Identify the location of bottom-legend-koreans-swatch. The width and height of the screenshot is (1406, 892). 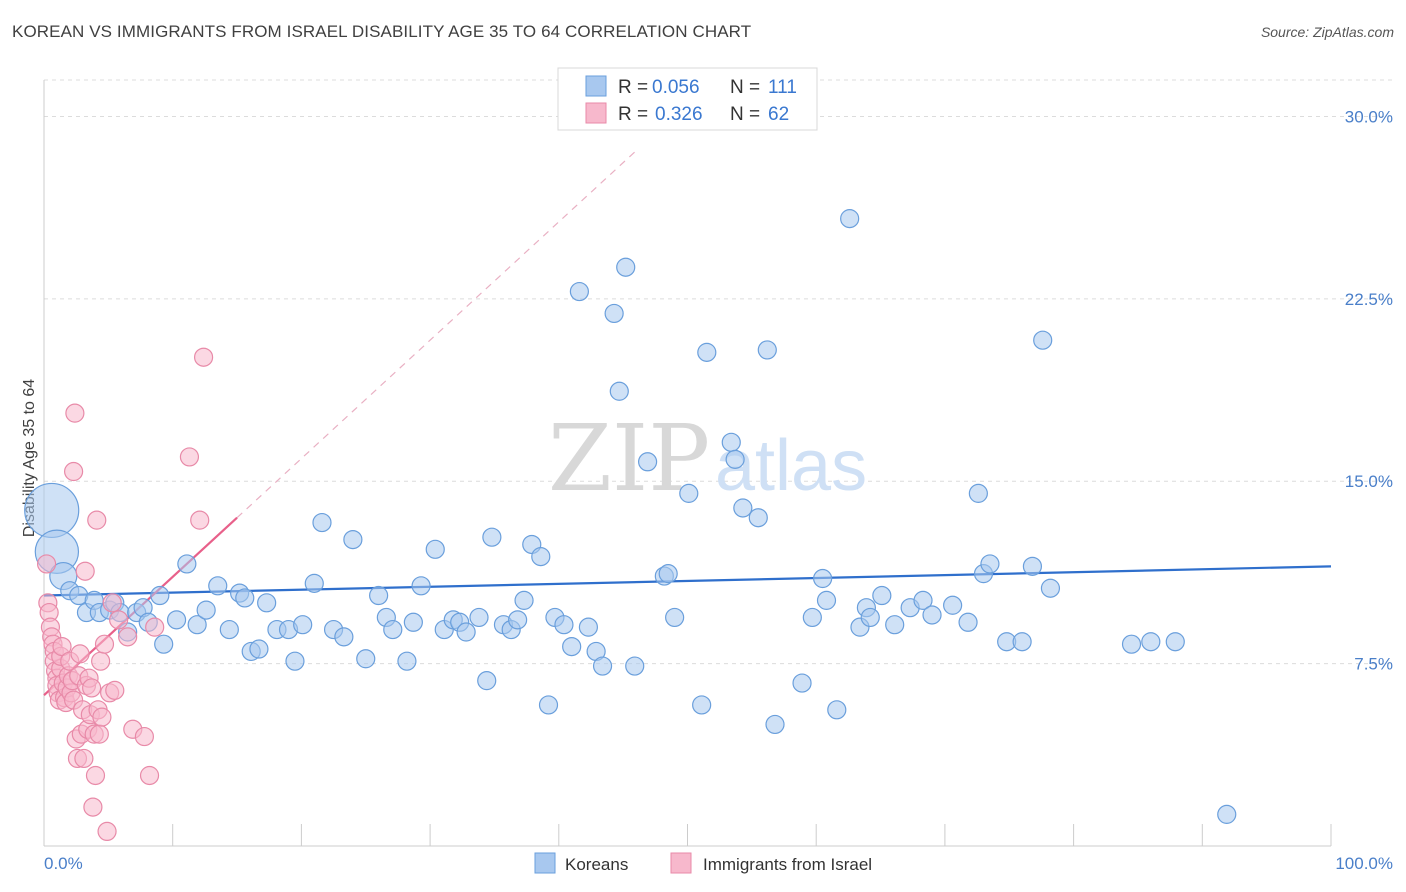
(545, 863).